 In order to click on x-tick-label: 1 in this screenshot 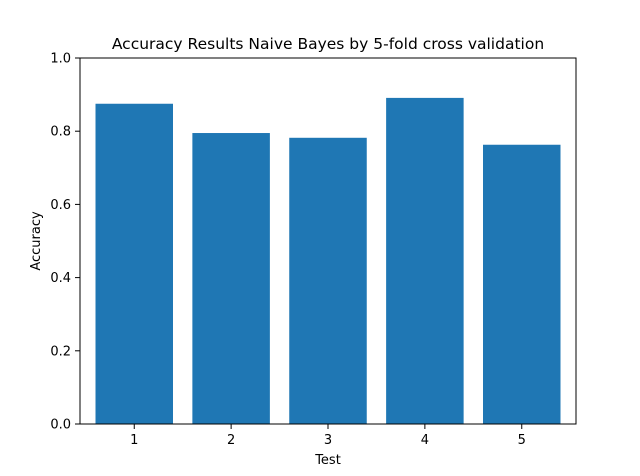, I will do `click(134, 440)`.